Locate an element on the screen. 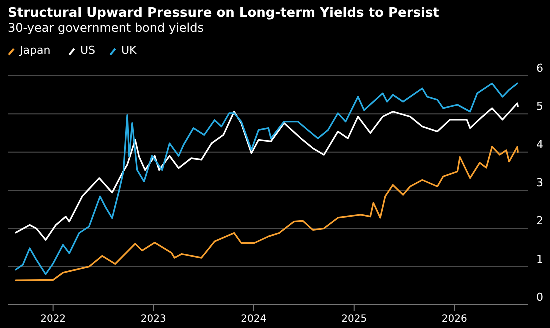 The height and width of the screenshot is (328, 550). chart-subtitle: 30-year government bond yields is located at coordinates (106, 28).